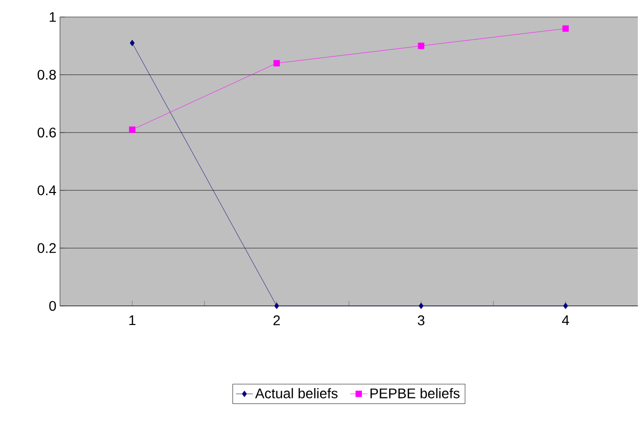 This screenshot has width=638, height=423. I want to click on y-tick-label: 0.4, so click(47, 190).